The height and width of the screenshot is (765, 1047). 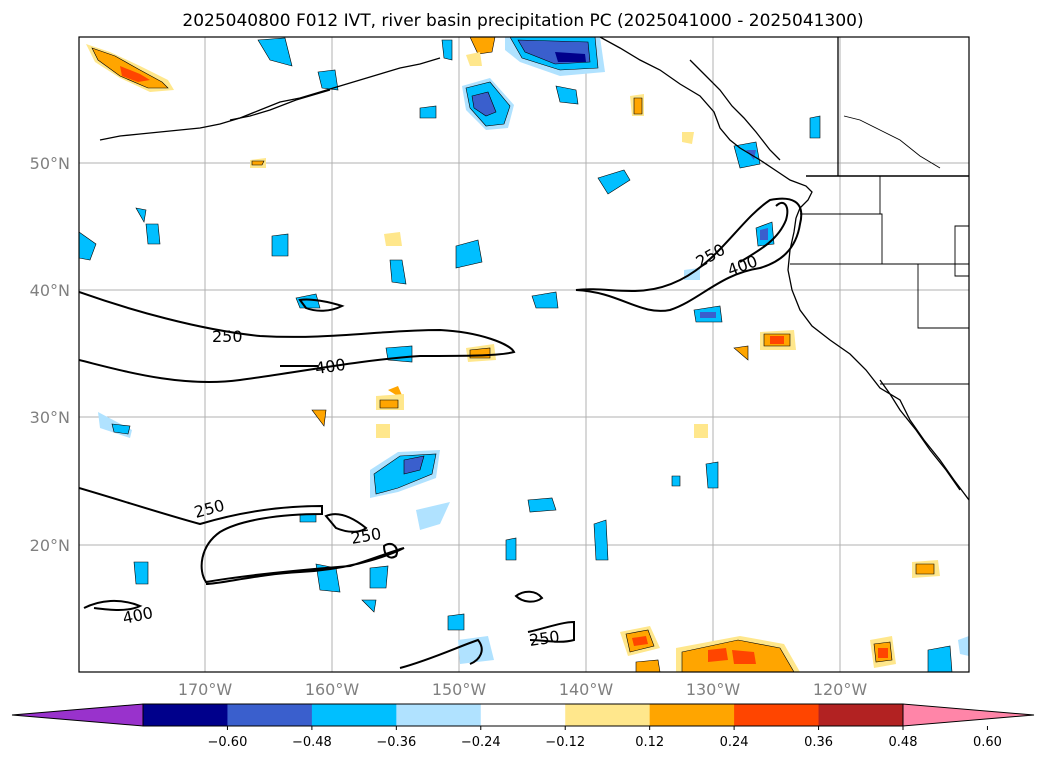 What do you see at coordinates (713, 689) in the screenshot?
I see `lon-label: 130°W` at bounding box center [713, 689].